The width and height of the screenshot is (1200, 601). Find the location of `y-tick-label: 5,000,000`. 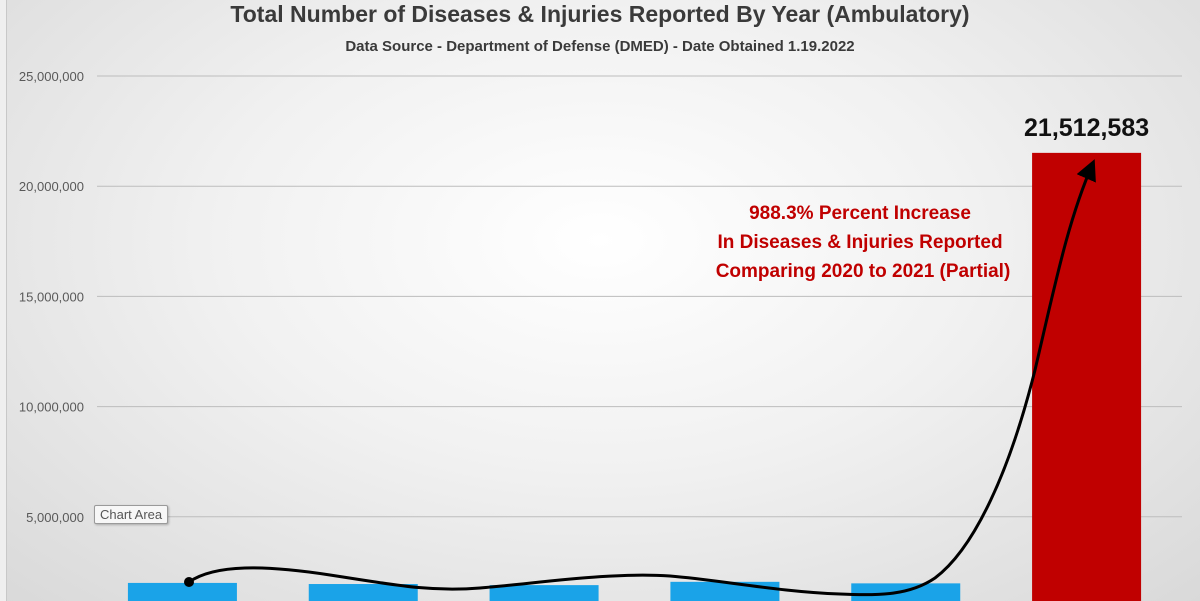

y-tick-label: 5,000,000 is located at coordinates (55, 517).